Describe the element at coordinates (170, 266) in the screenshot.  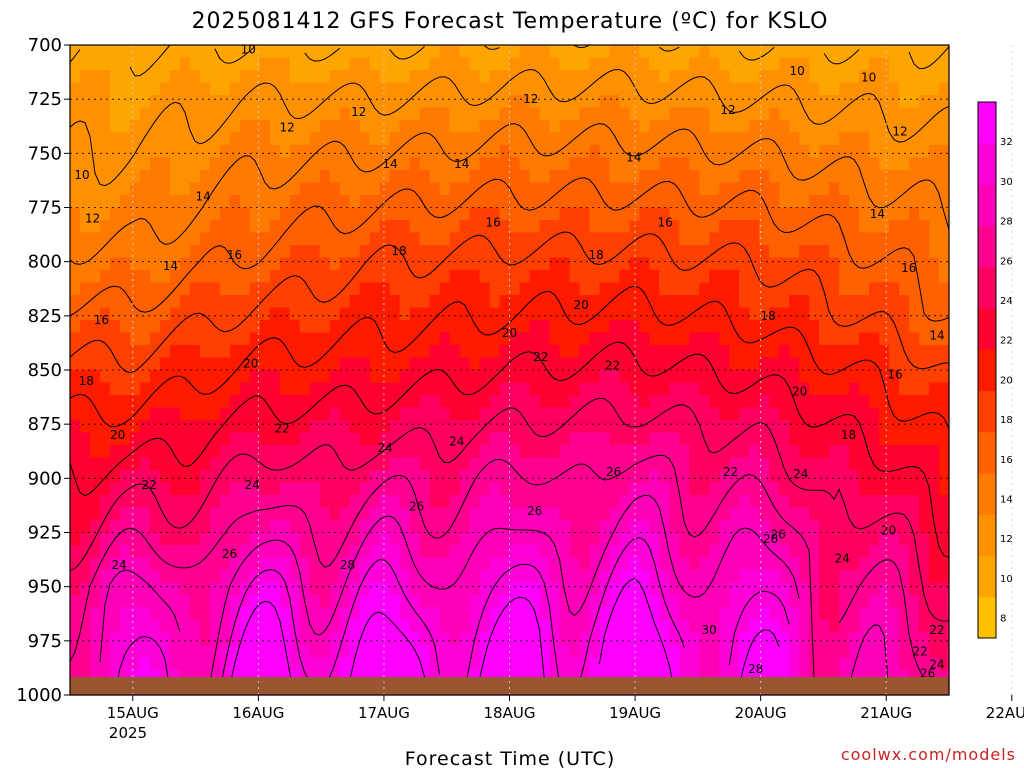
I see `contour-label: 14` at that location.